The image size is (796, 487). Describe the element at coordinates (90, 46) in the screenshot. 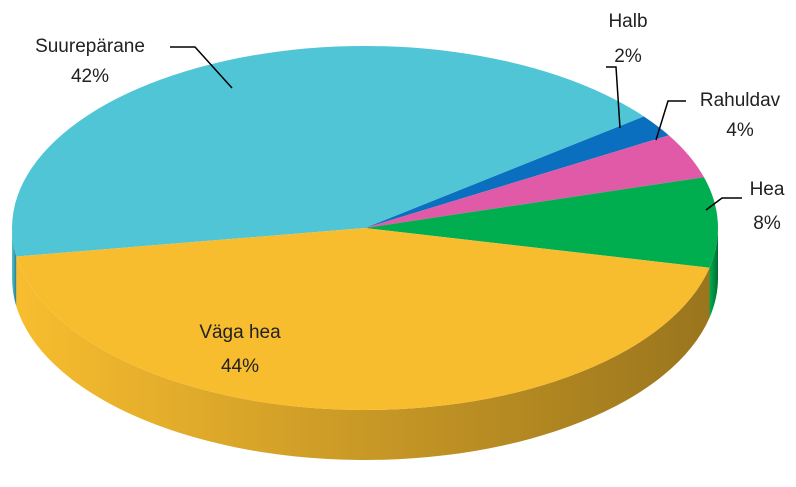

I see `slice-label: Suurepärane` at that location.